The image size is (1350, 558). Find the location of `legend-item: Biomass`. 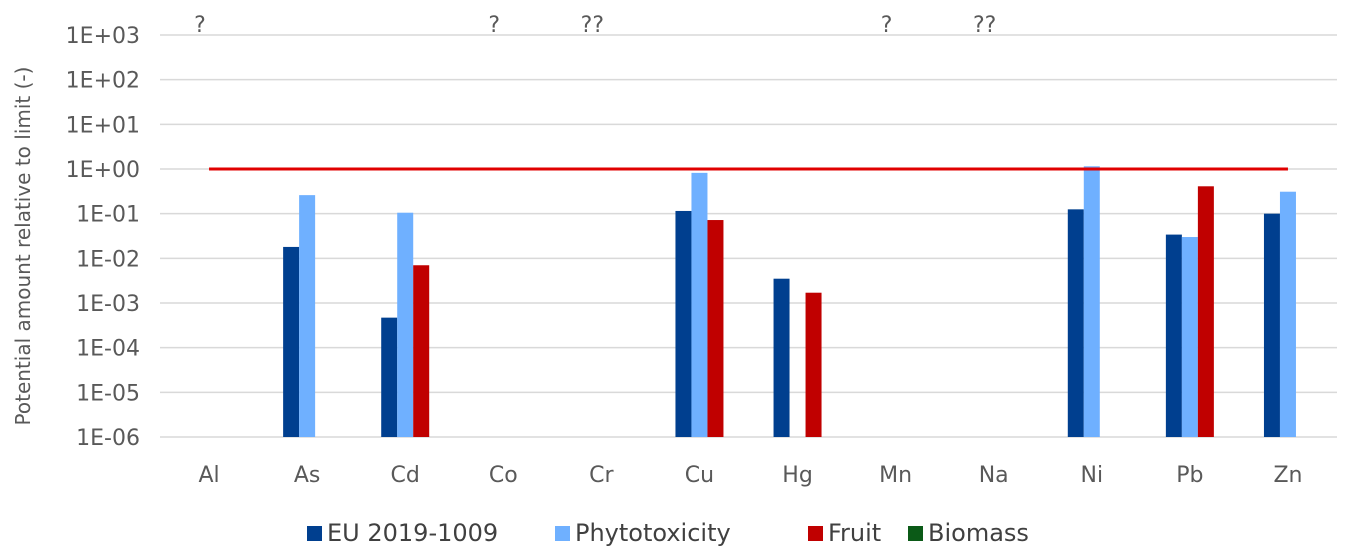

legend-item: Biomass is located at coordinates (968, 533).